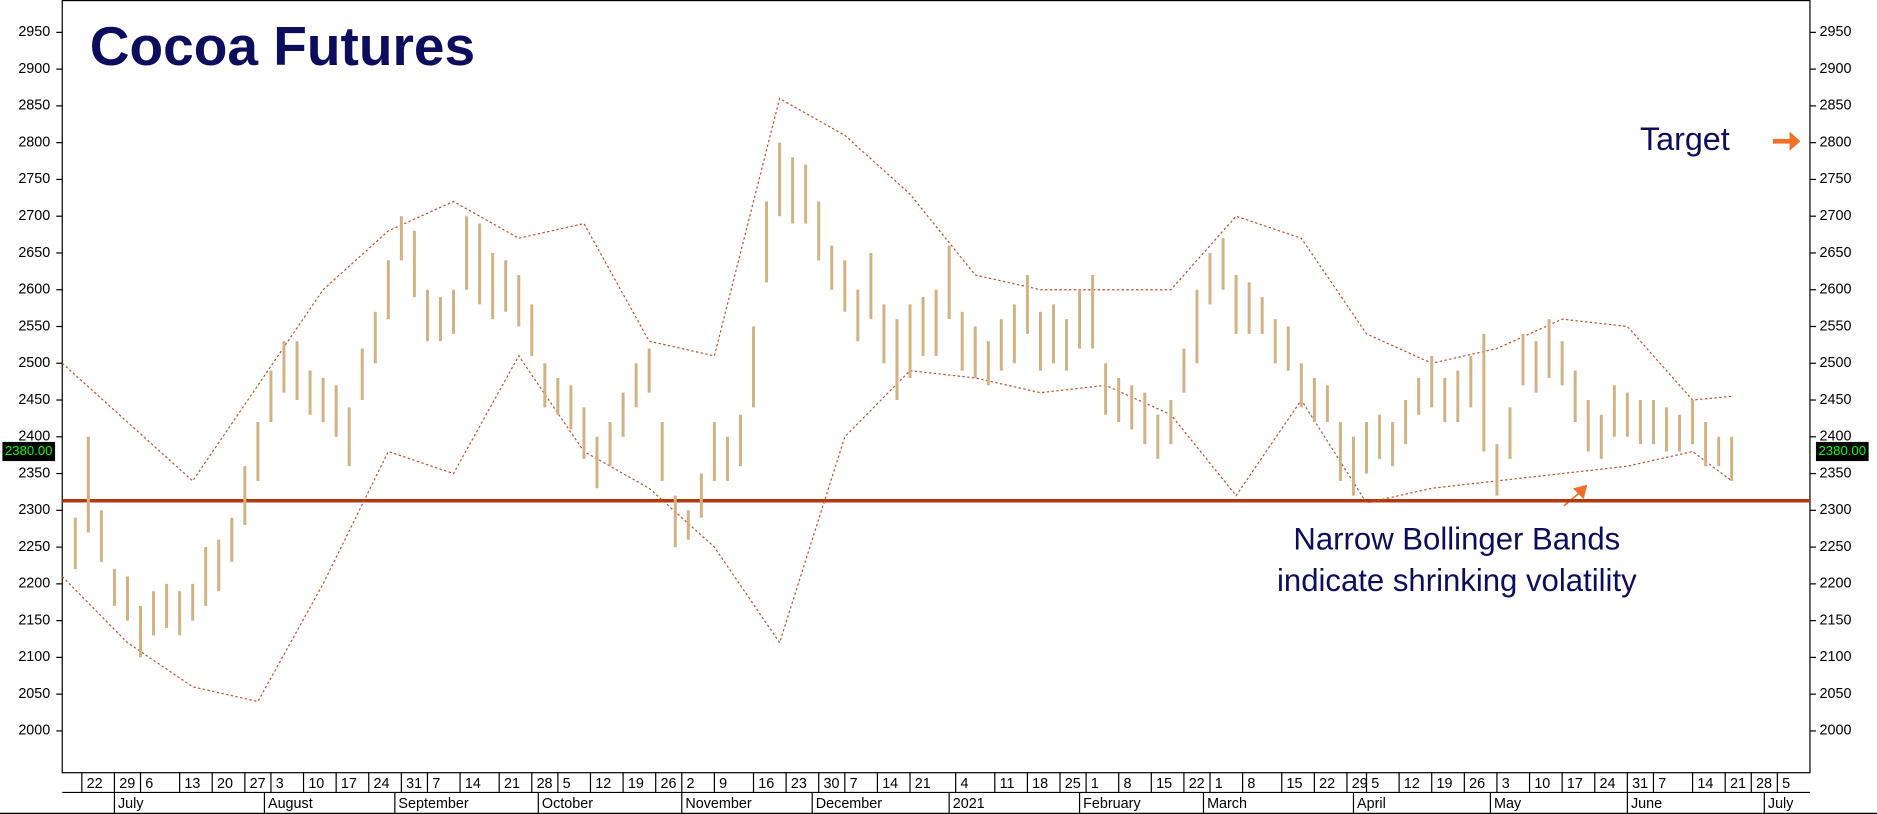 Image resolution: width=1877 pixels, height=814 pixels. Describe the element at coordinates (1040, 784) in the screenshot. I see `x-tick-label: 18` at that location.